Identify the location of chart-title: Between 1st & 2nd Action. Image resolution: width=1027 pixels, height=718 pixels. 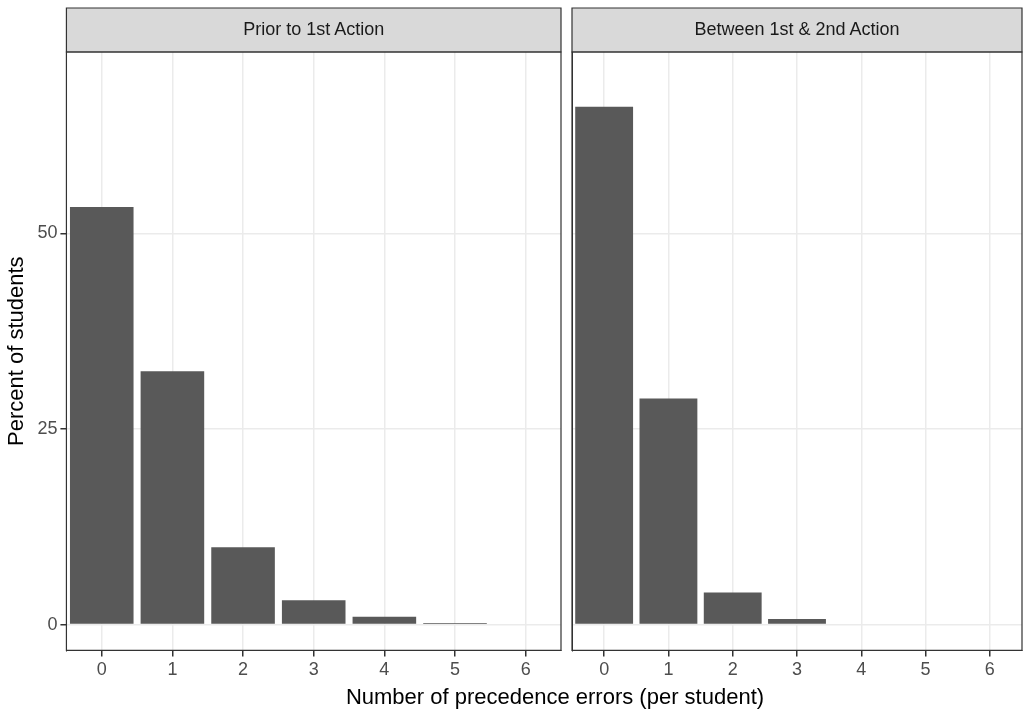
(797, 28).